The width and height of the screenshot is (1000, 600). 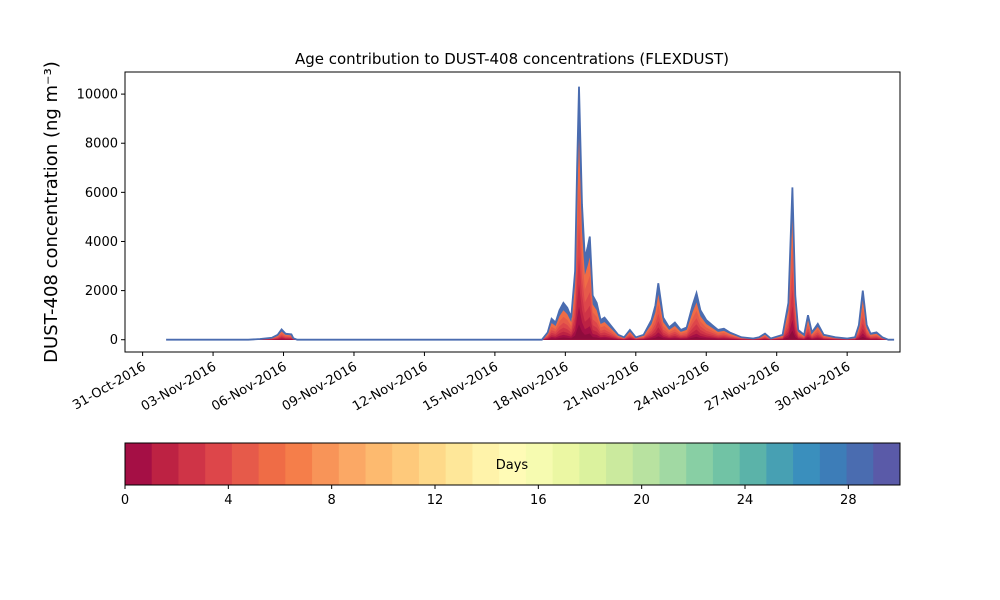 I want to click on y-tick-label: 6000, so click(x=101, y=193).